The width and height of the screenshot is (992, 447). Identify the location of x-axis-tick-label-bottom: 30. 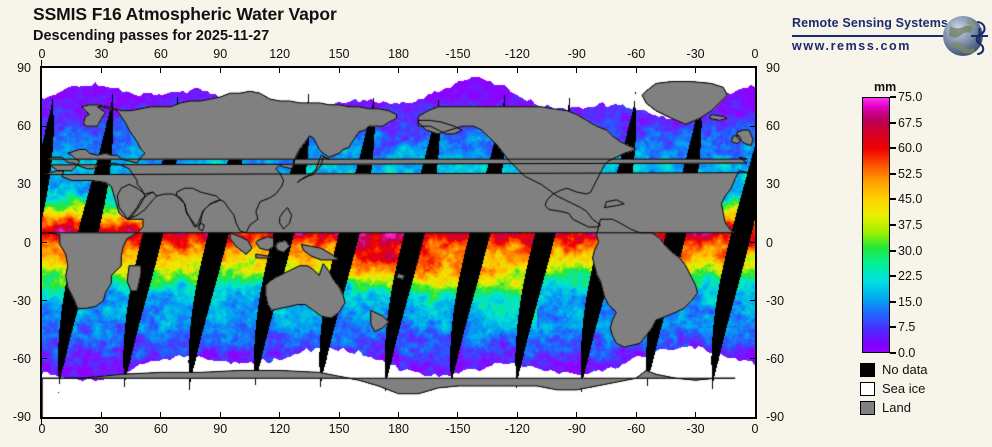
(101, 429).